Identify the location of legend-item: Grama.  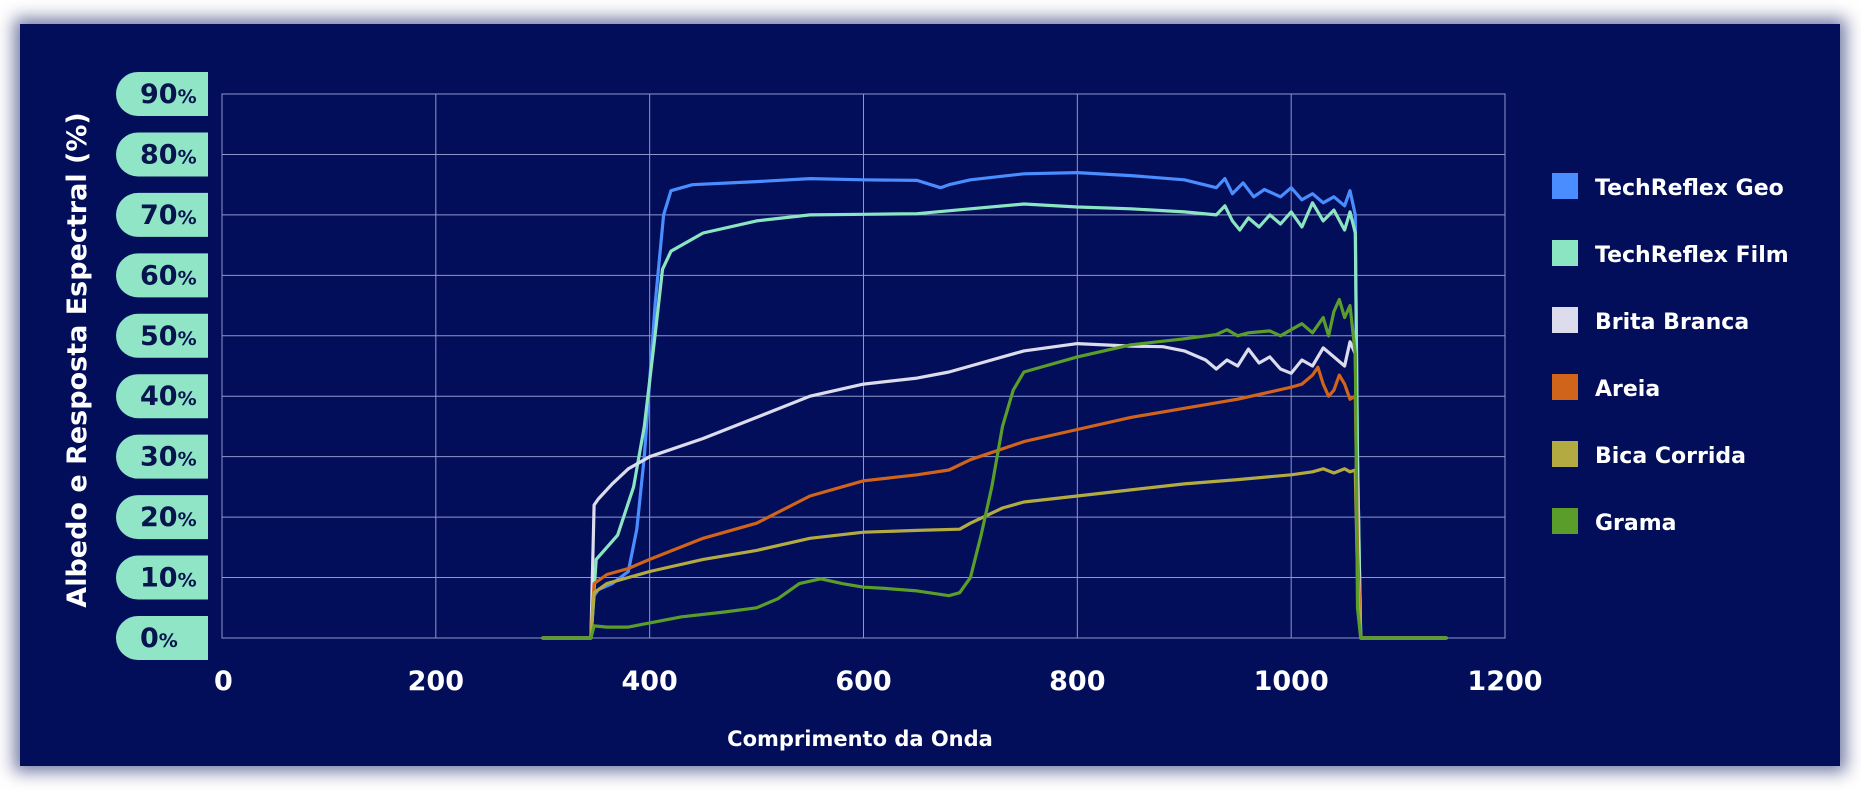
(1614, 522).